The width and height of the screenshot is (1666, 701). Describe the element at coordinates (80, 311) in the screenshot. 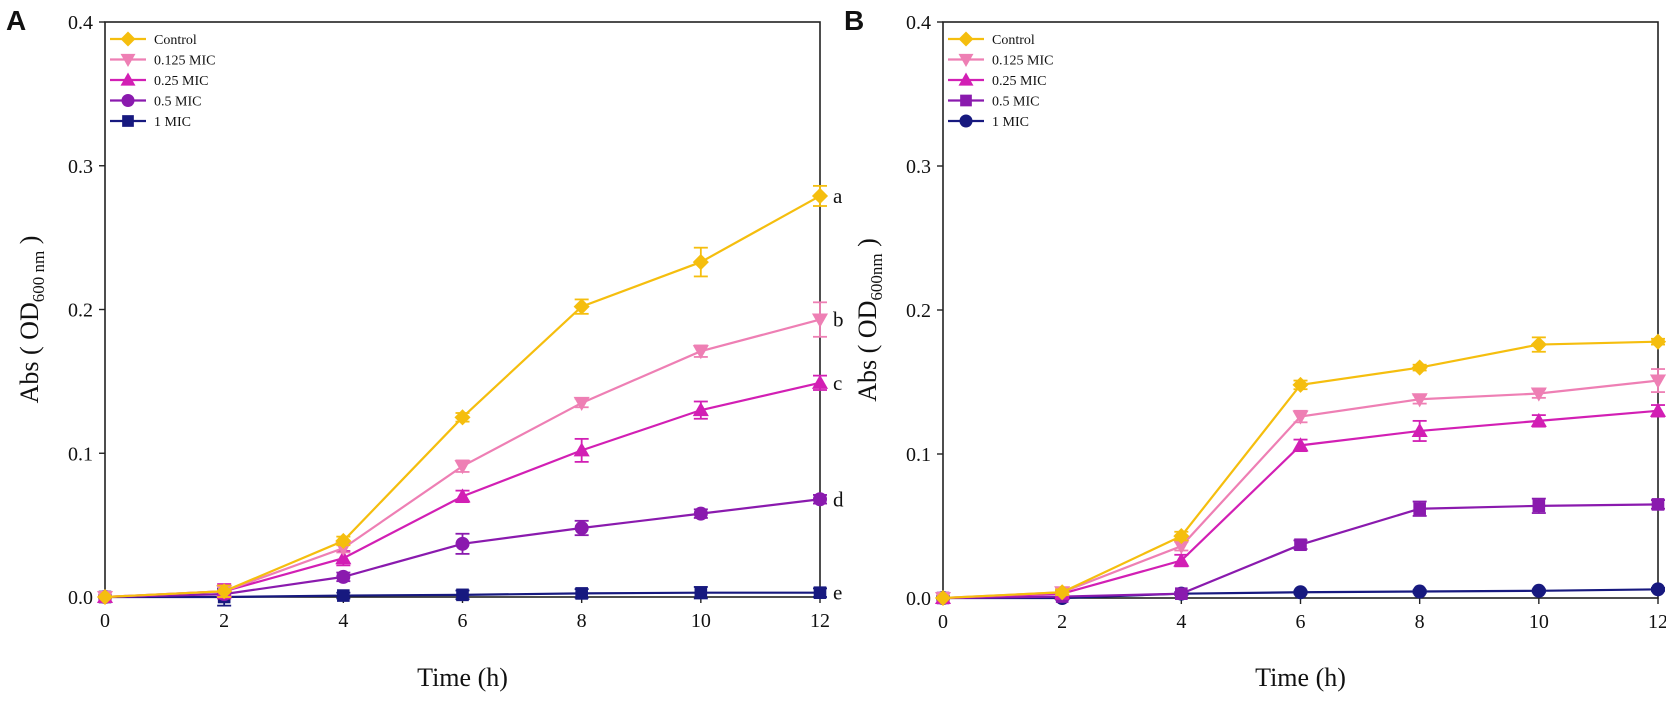

I see `y-tick-label: 0.2` at that location.